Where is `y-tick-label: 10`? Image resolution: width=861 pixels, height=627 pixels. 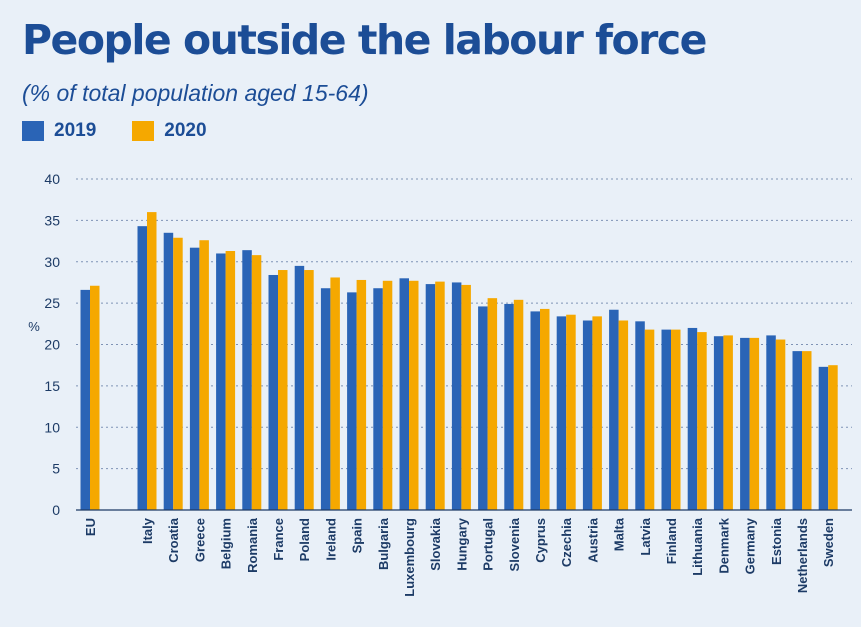
y-tick-label: 10 is located at coordinates (52, 427).